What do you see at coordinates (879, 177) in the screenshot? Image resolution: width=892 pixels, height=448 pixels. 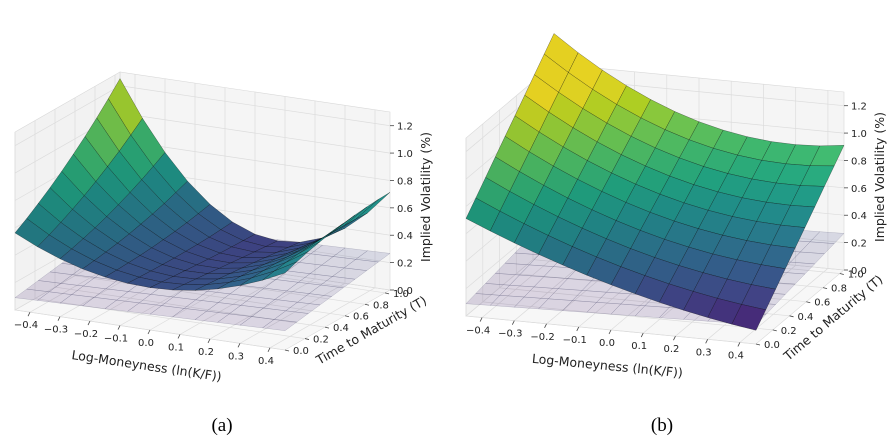 I see `z-axis-title: Implied Volatility (%)` at bounding box center [879, 177].